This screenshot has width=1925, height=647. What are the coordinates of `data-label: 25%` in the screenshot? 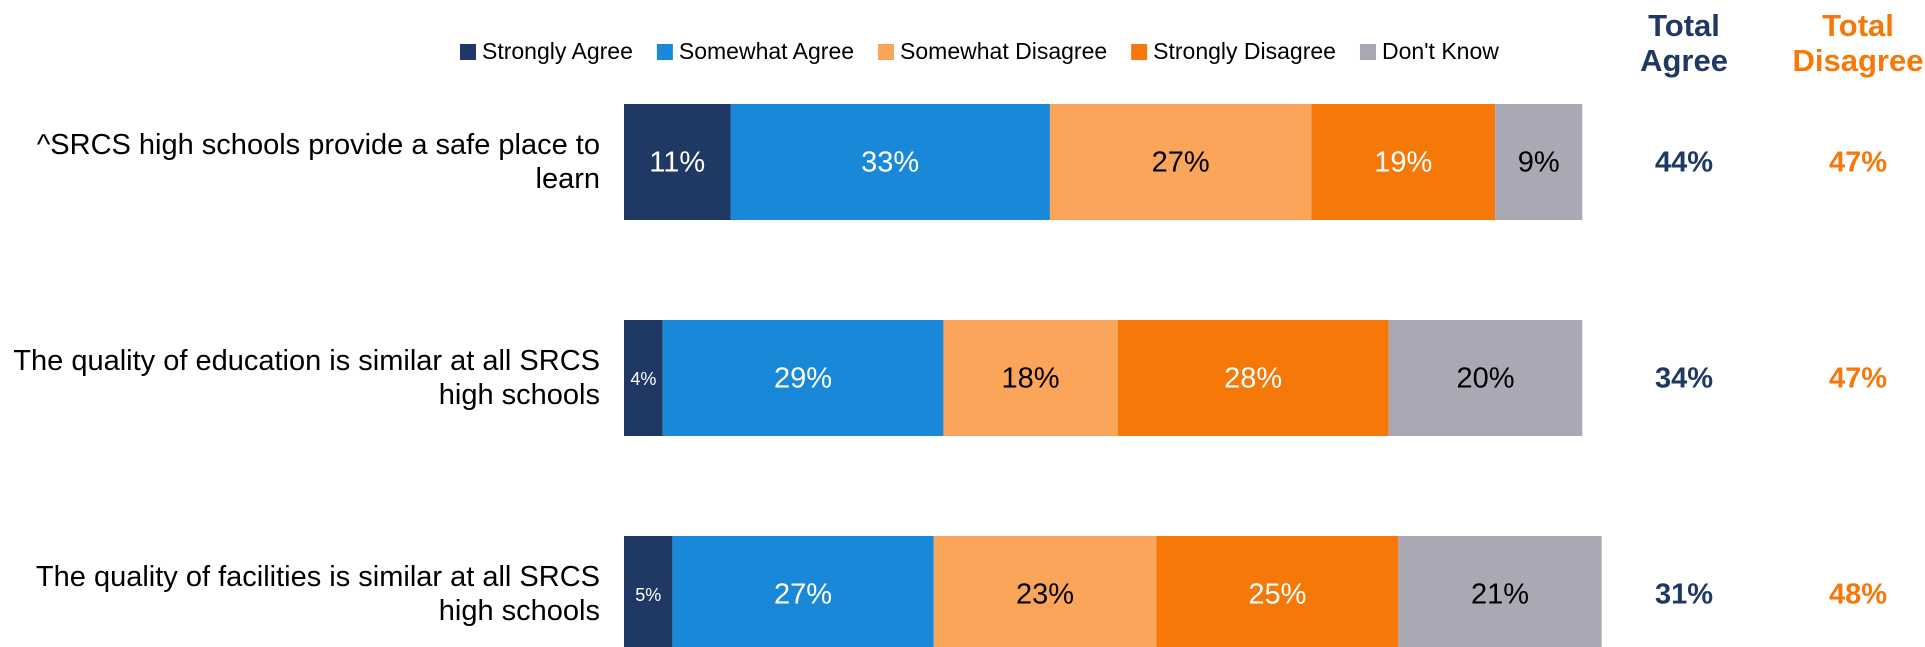 It's located at (1277, 595).